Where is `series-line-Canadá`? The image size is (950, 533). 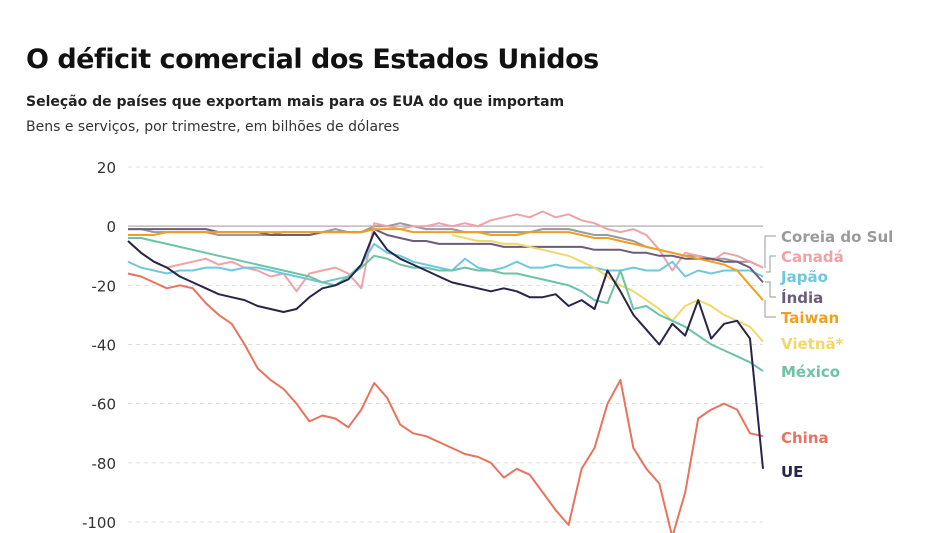
series-line-Canadá is located at coordinates (445, 251).